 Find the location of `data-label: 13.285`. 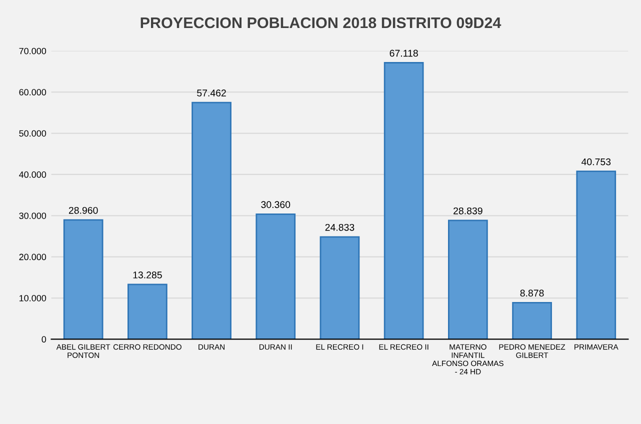

data-label: 13.285 is located at coordinates (147, 275).